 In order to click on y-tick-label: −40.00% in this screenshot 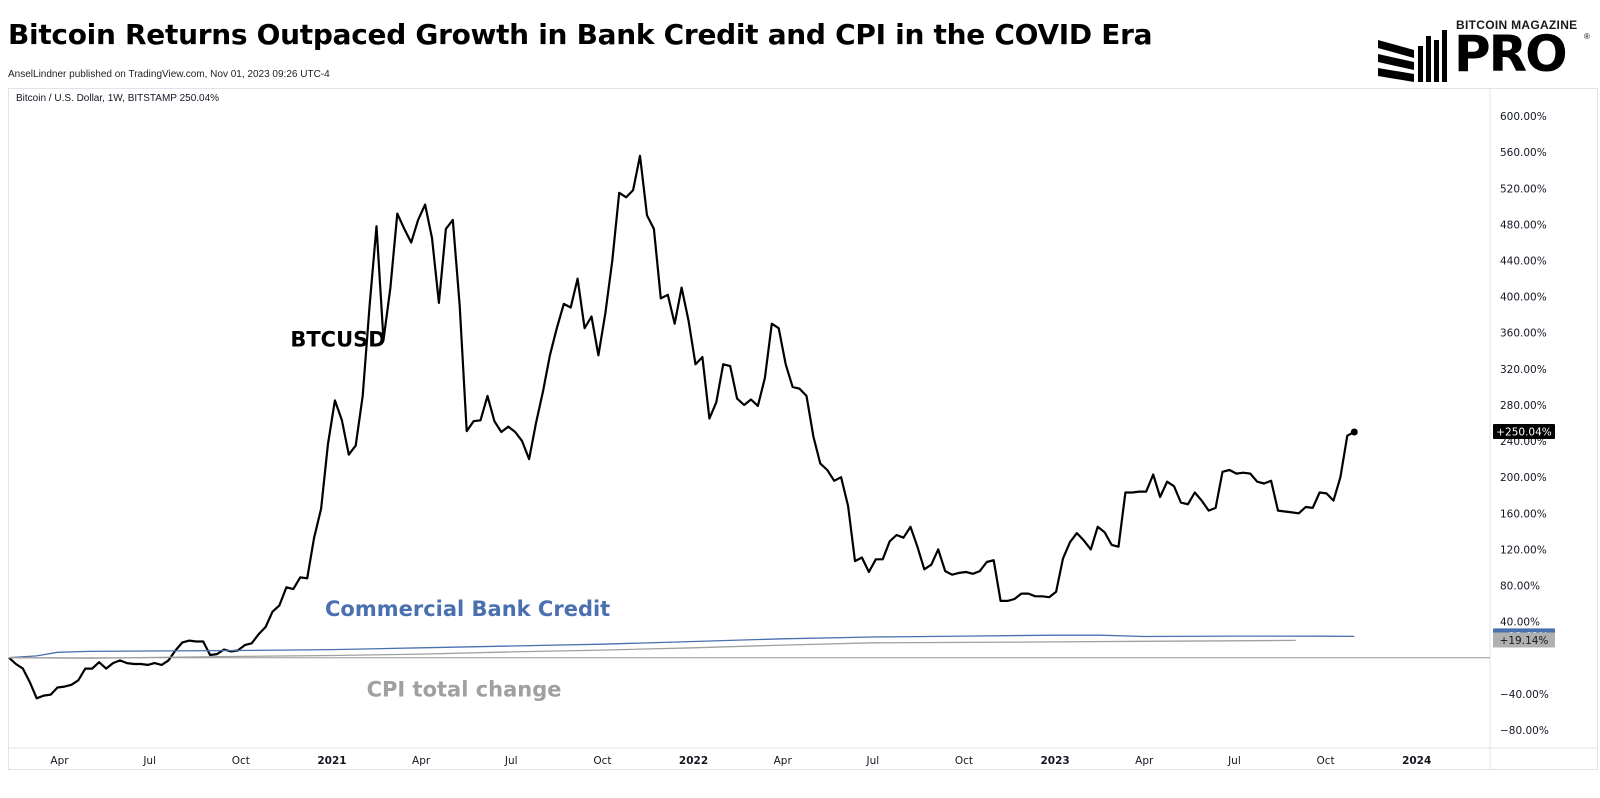, I will do `click(1524, 695)`.